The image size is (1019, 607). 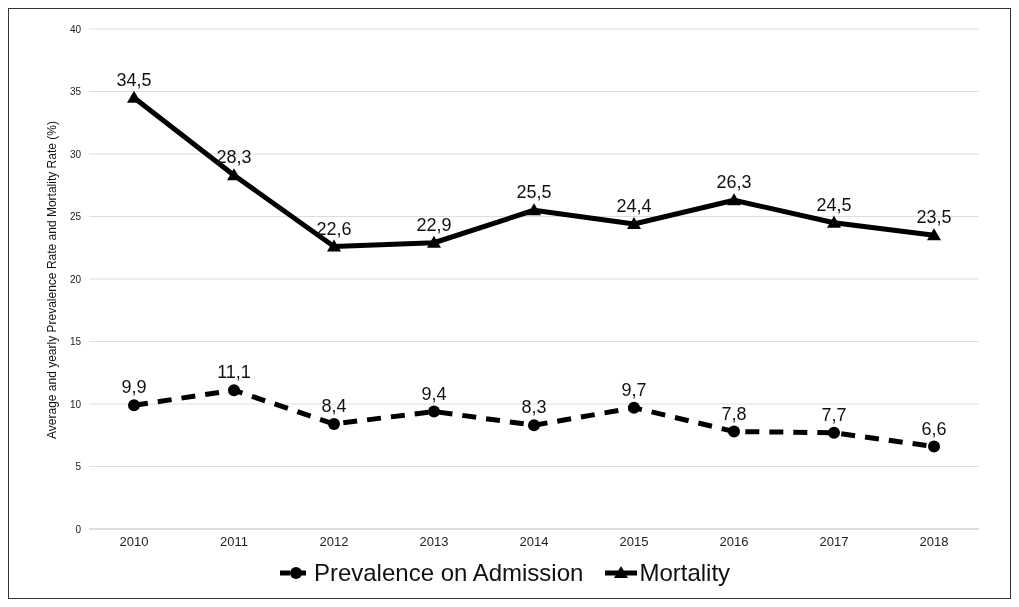 What do you see at coordinates (134, 542) in the screenshot?
I see `x-tick-label: 2010` at bounding box center [134, 542].